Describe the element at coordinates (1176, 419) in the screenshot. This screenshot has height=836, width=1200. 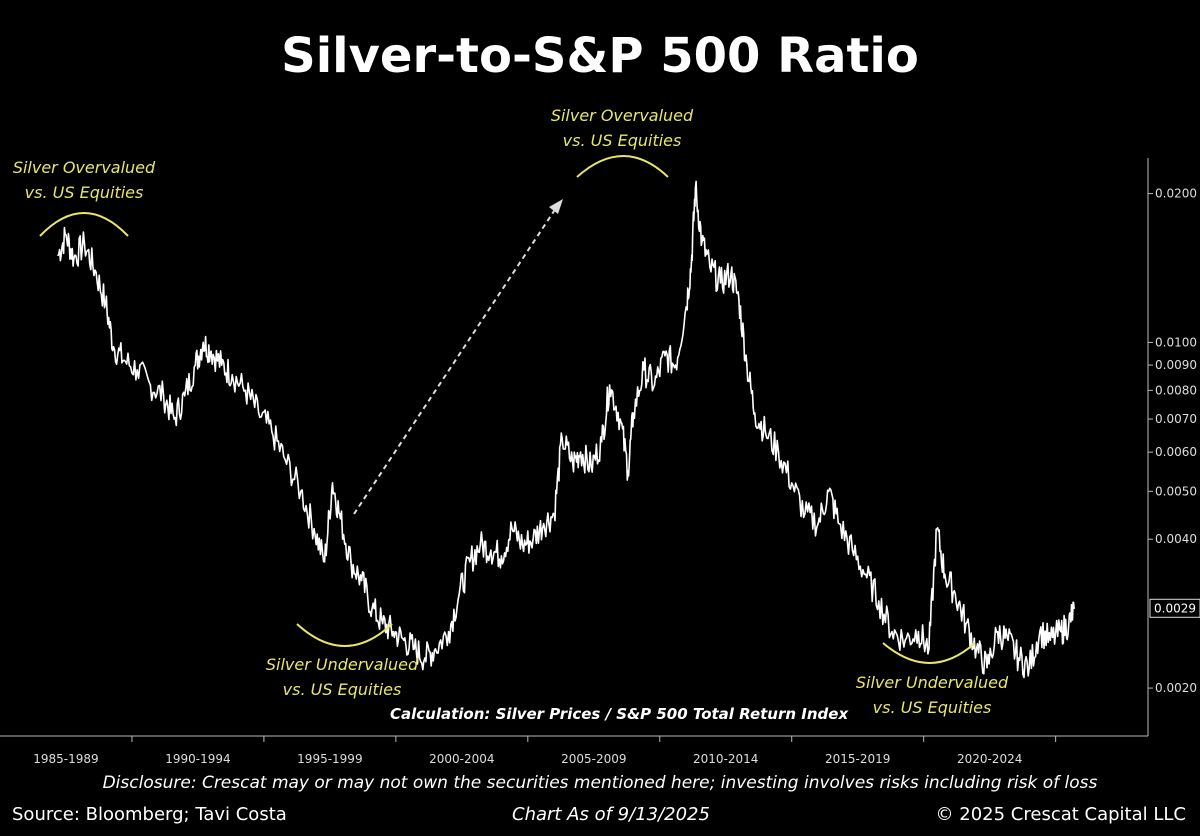
I see `y-tick-label: 0.0070` at that location.